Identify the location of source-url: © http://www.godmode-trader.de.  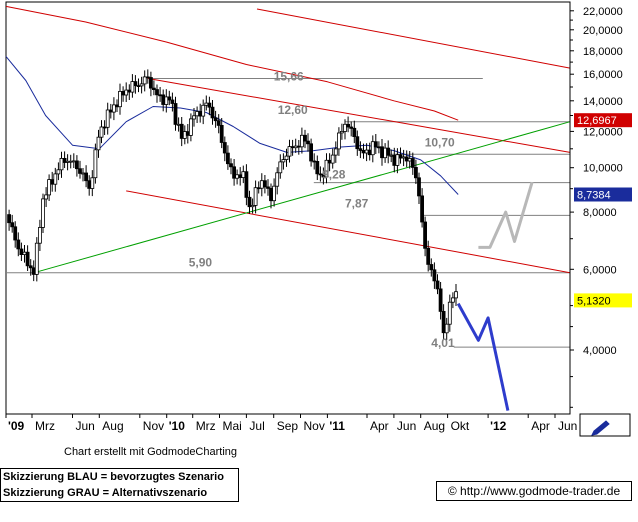
(534, 491).